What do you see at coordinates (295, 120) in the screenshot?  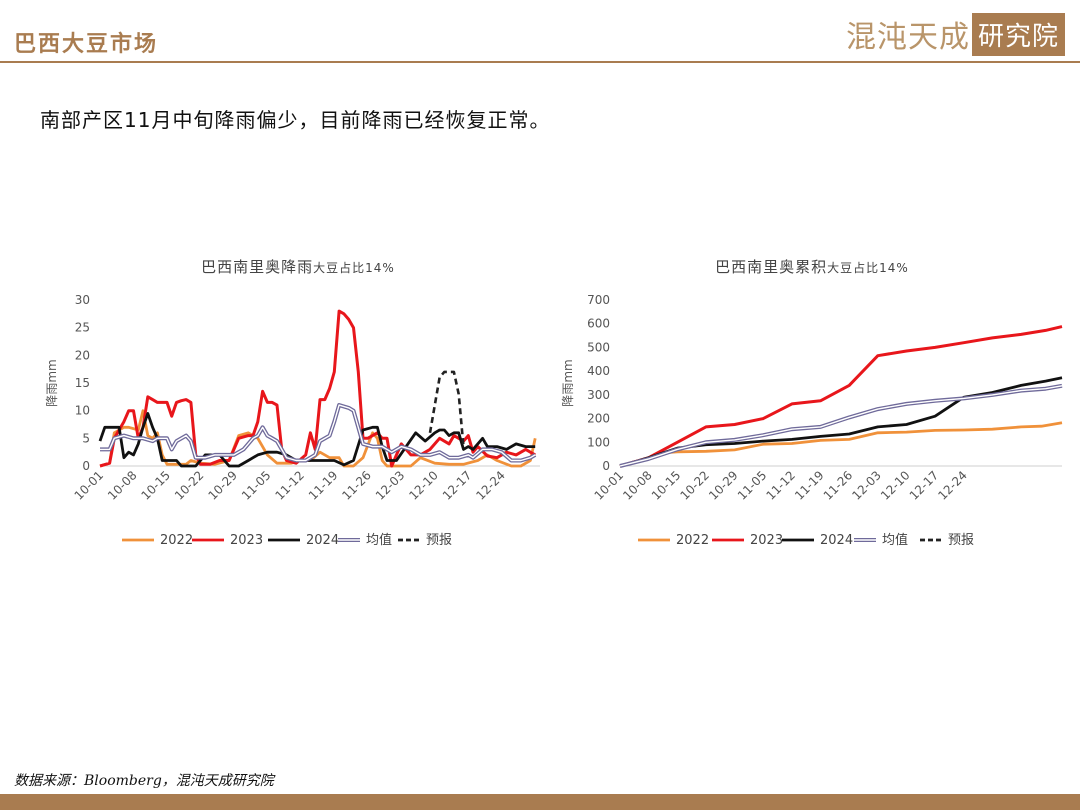 I see `slide-subtitle: 南部产区11月中旬降雨偏少，目前降雨已经恢复正常。` at bounding box center [295, 120].